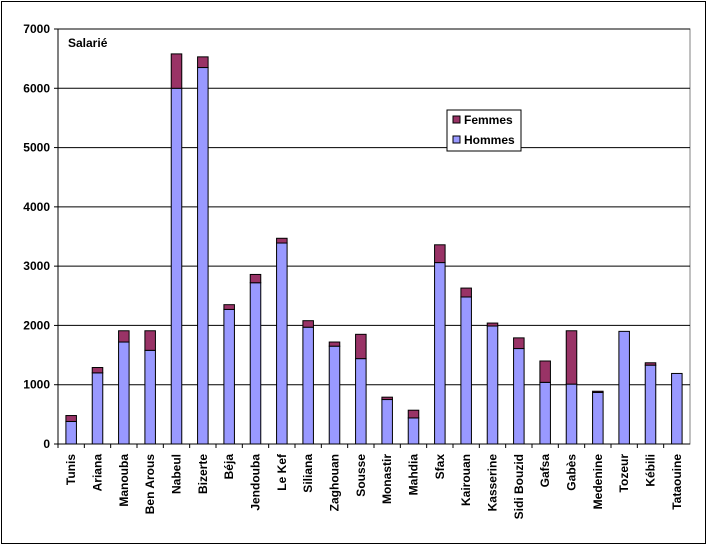 The height and width of the screenshot is (547, 709). What do you see at coordinates (36, 385) in the screenshot?
I see `y-tick-label: 1000` at bounding box center [36, 385].